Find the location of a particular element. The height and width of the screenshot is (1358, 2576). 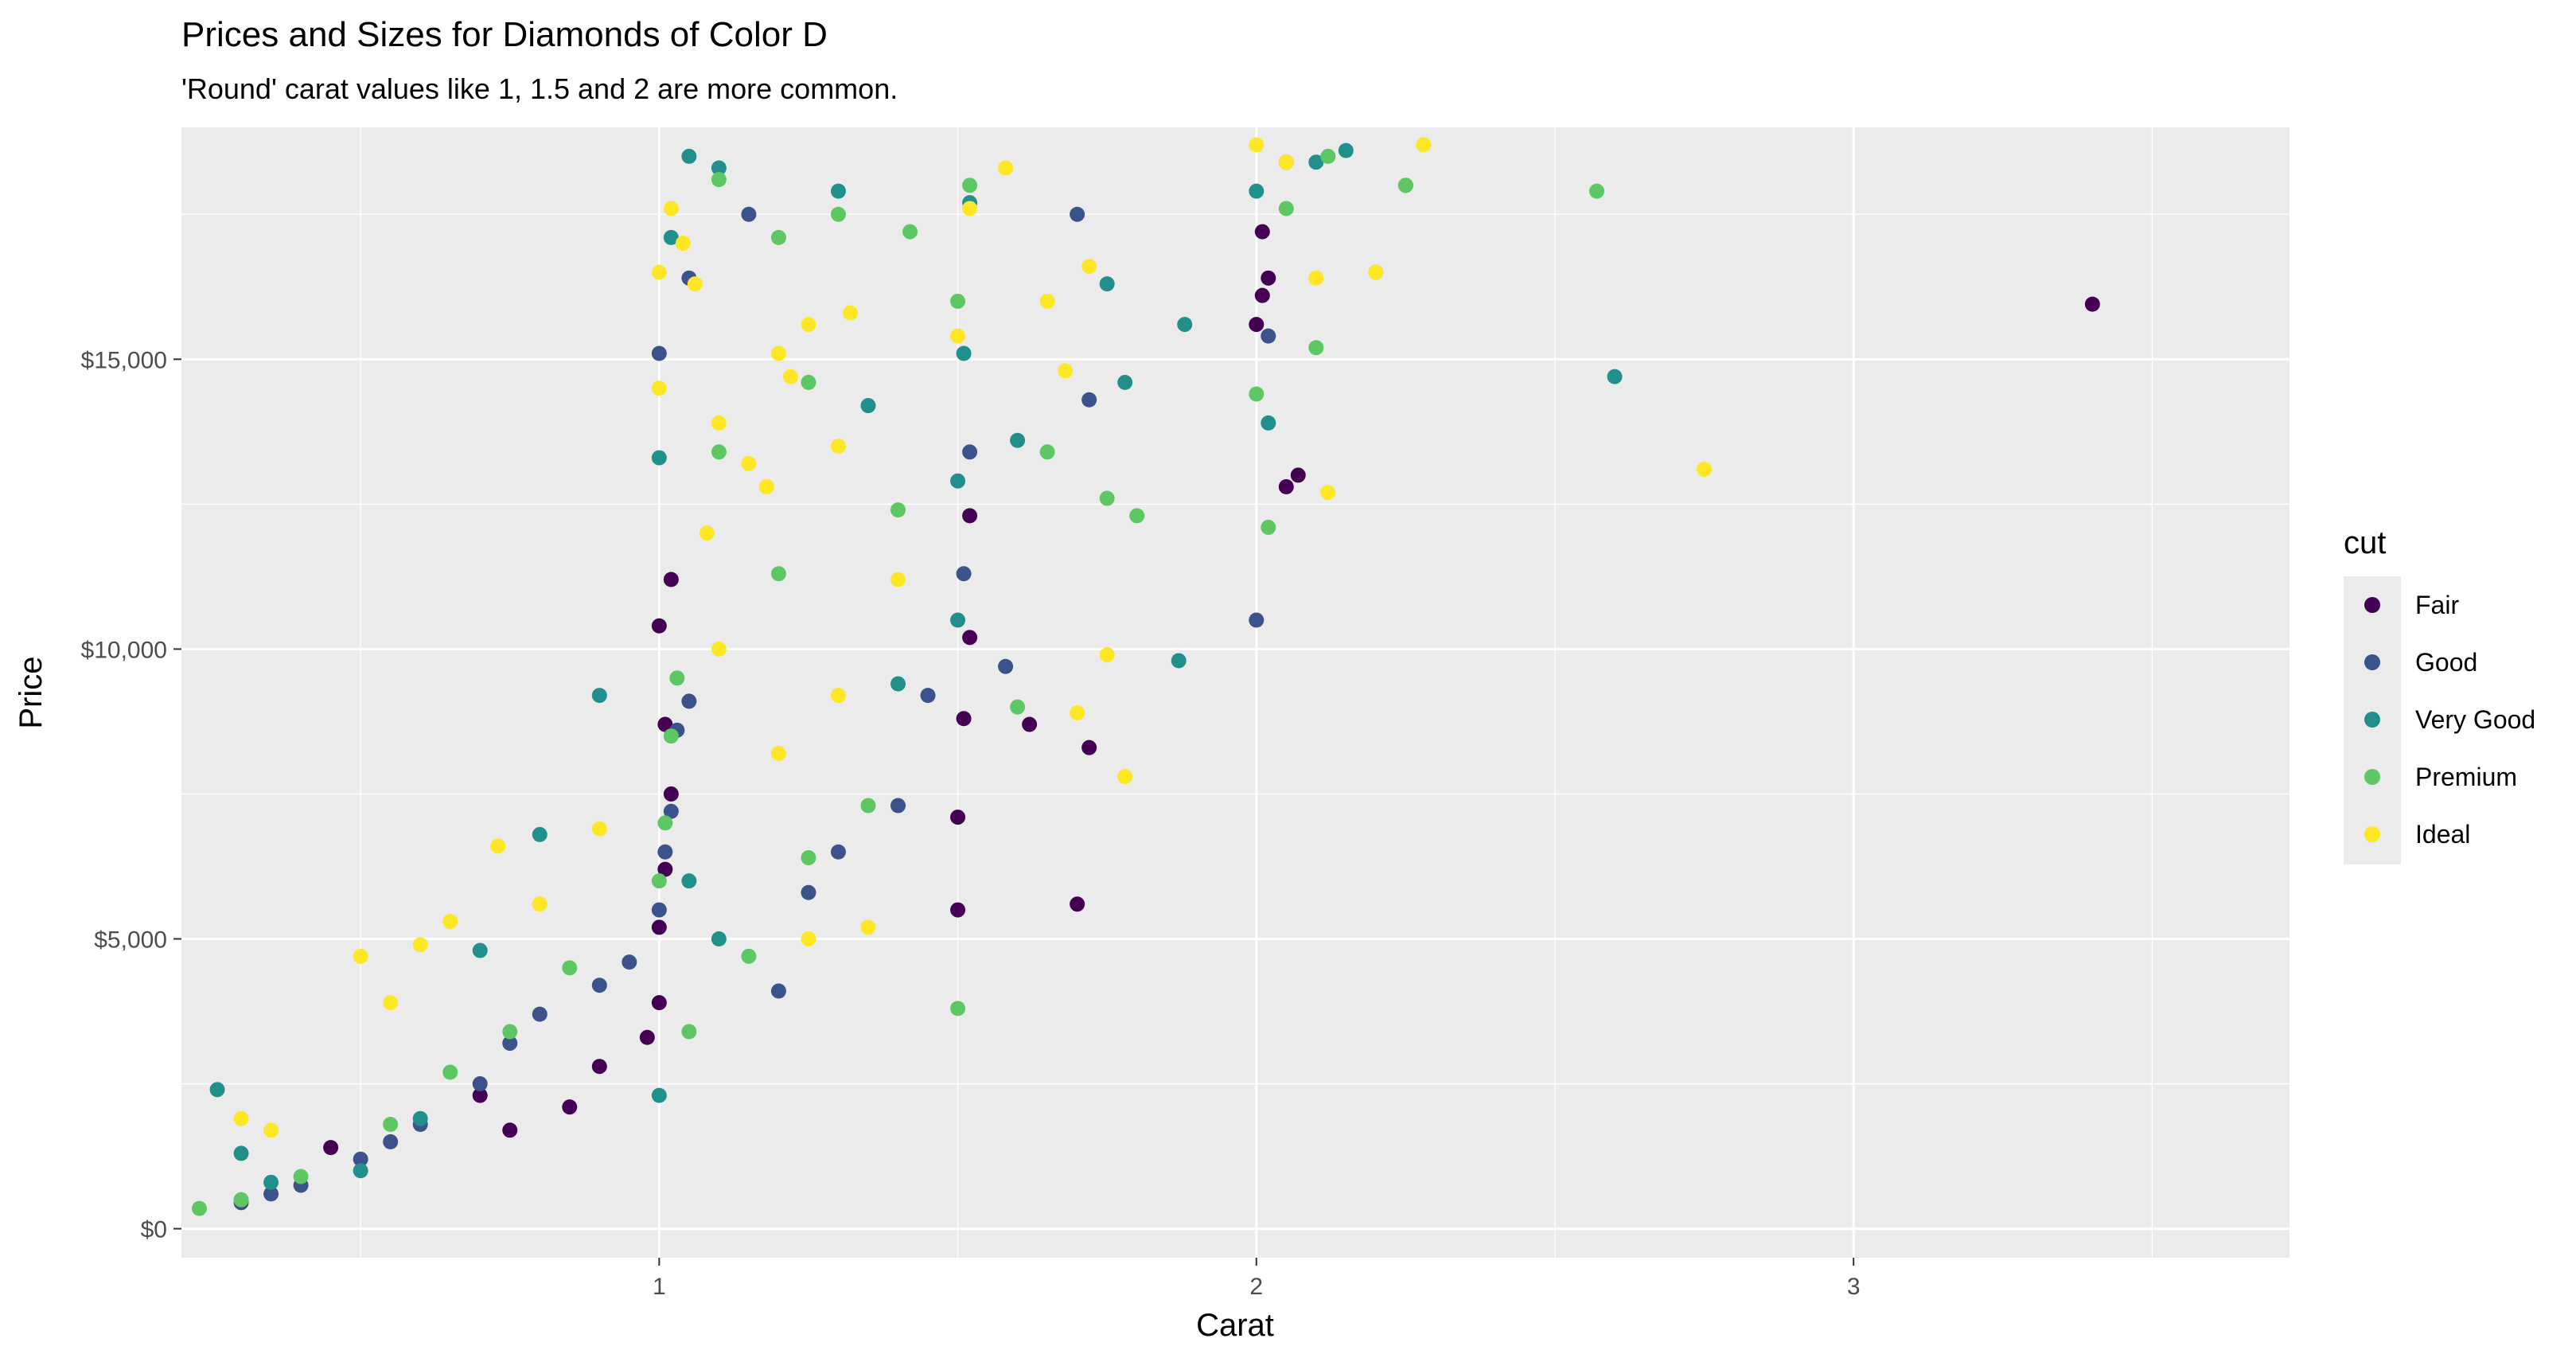

y-tick-label: $10,000 is located at coordinates (124, 650).